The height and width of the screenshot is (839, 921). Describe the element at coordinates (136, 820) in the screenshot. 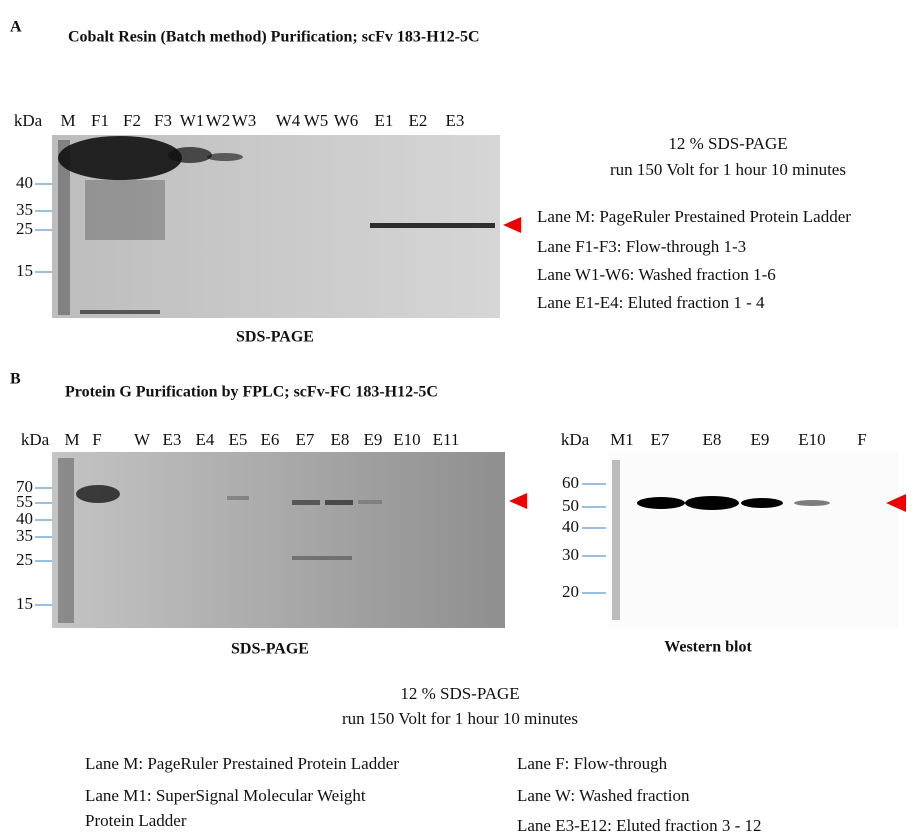

I see `legend-item: Protein Ladder` at that location.